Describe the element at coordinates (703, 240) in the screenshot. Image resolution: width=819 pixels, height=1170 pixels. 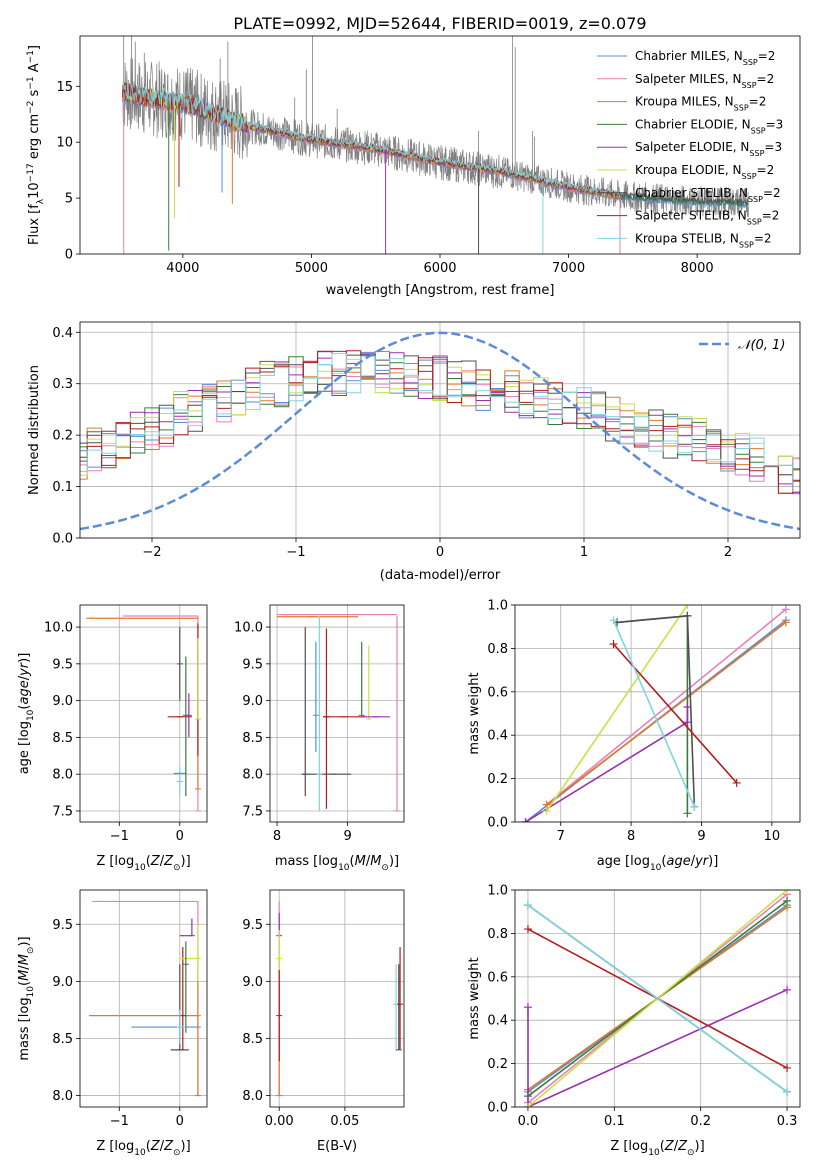
I see `legend-entry: Kroupa STELIB, NSSP=2` at that location.